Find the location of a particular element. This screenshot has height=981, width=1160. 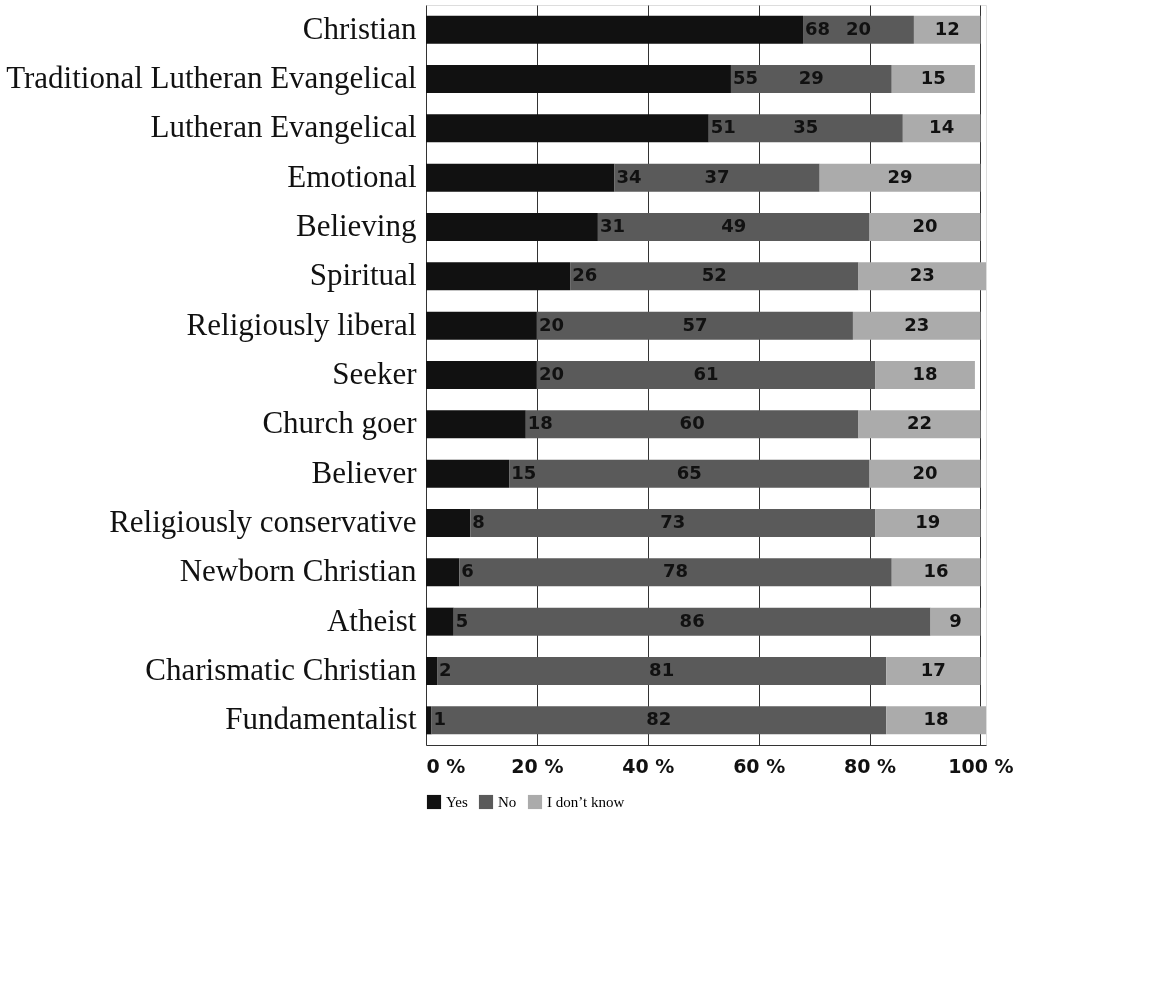

y-tick-label: Spiritual is located at coordinates (363, 275).